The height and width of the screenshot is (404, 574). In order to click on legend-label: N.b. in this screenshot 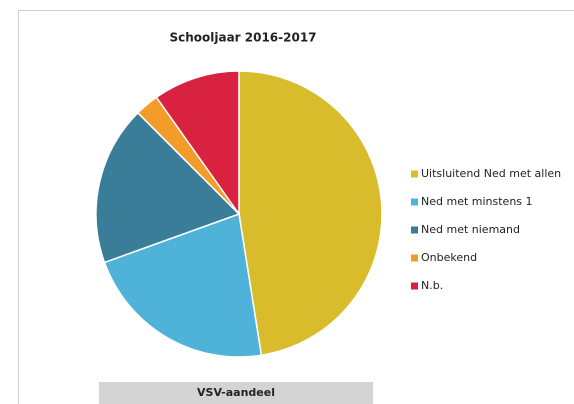, I will do `click(432, 285)`.